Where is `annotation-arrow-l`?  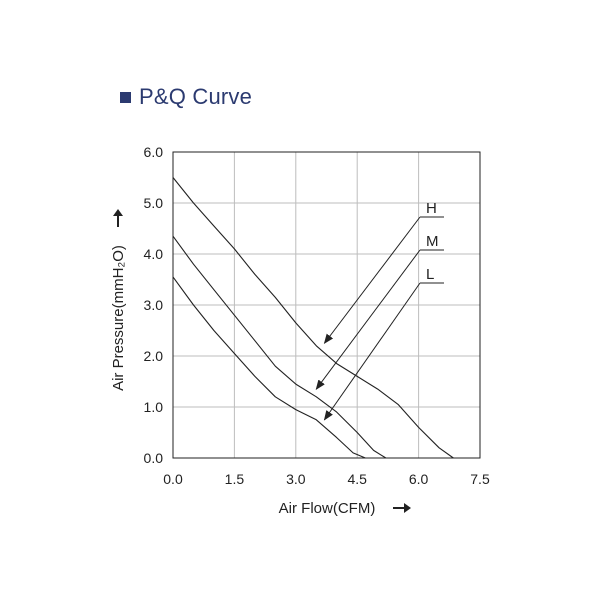 annotation-arrow-l is located at coordinates (372, 351).